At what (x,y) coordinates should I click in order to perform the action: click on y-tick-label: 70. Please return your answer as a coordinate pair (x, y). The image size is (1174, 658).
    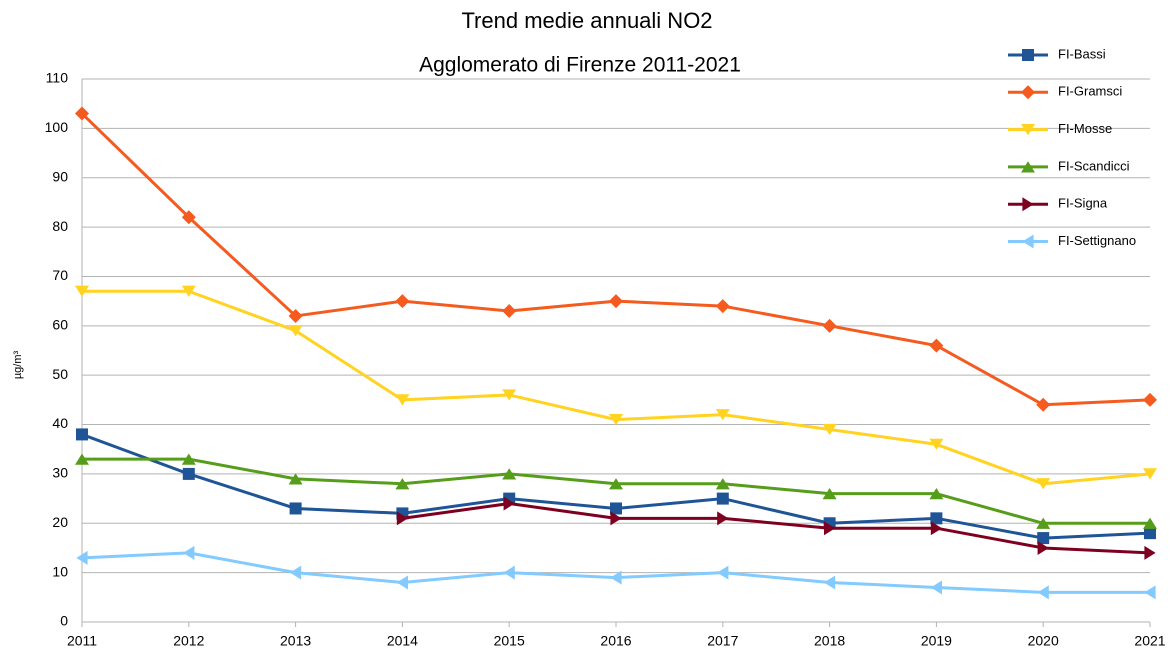
    Looking at the image, I should click on (60, 275).